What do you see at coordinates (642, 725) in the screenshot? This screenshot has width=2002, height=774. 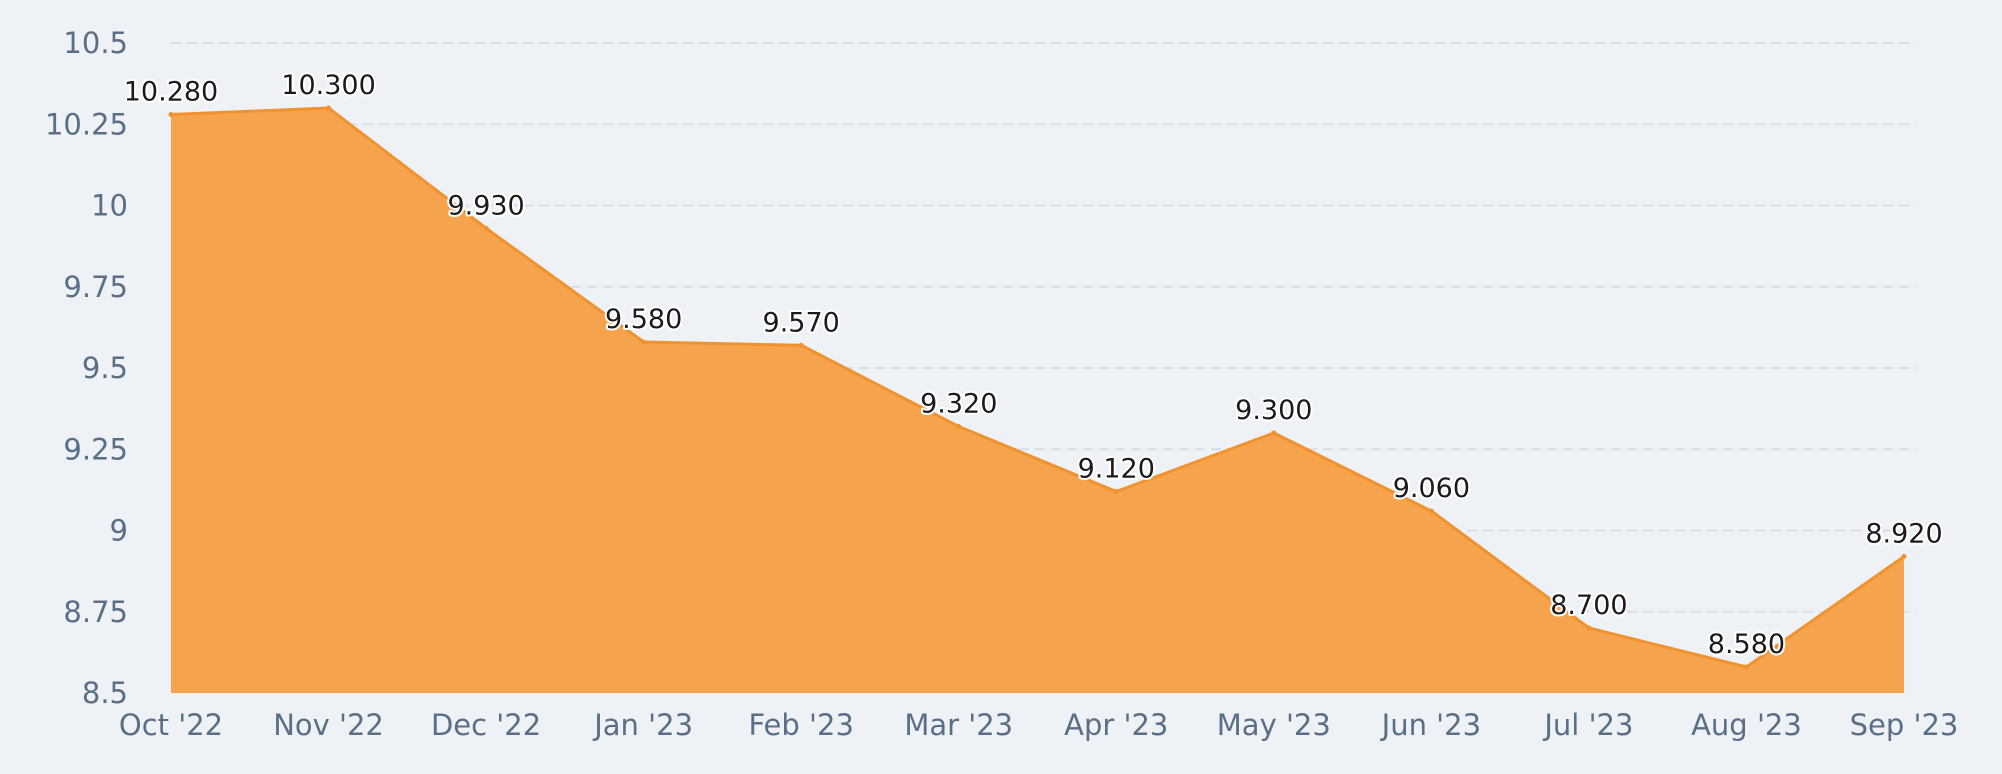 I see `x-tick-label: Jan '23` at bounding box center [642, 725].